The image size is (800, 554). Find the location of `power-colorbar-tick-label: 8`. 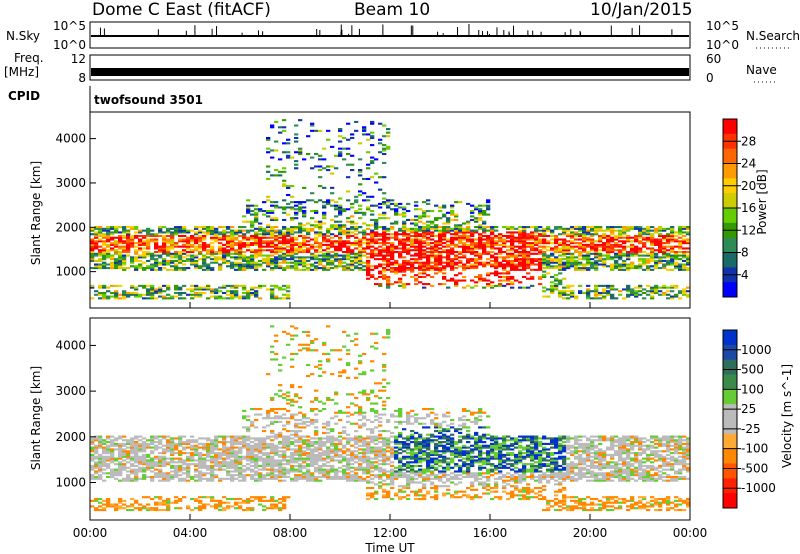

power-colorbar-tick-label: 8 is located at coordinates (745, 253).